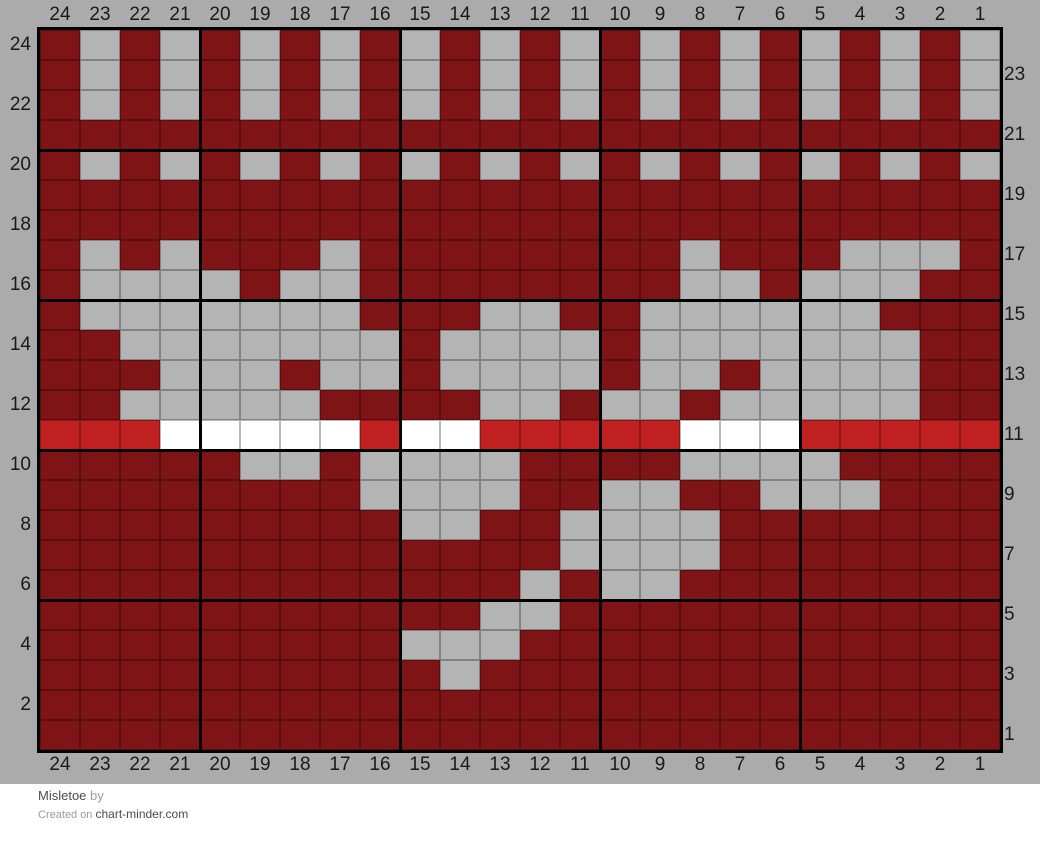 This screenshot has height=843, width=1040. Describe the element at coordinates (25, 644) in the screenshot. I see `axis-tick: 4` at that location.